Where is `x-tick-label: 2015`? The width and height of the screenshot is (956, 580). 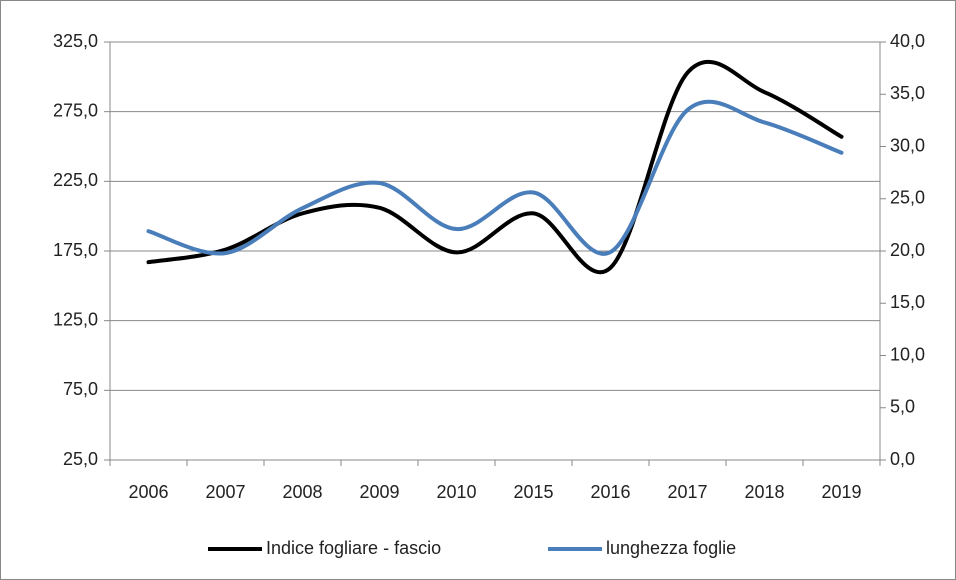
x-tick-label: 2015 is located at coordinates (533, 492).